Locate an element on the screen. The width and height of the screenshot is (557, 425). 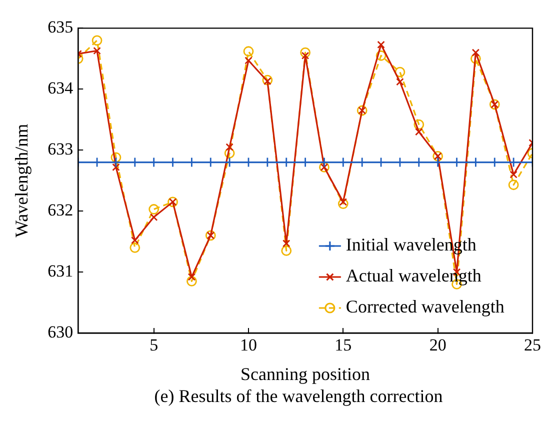
x-axis-title: Scanning position is located at coordinates (305, 374).